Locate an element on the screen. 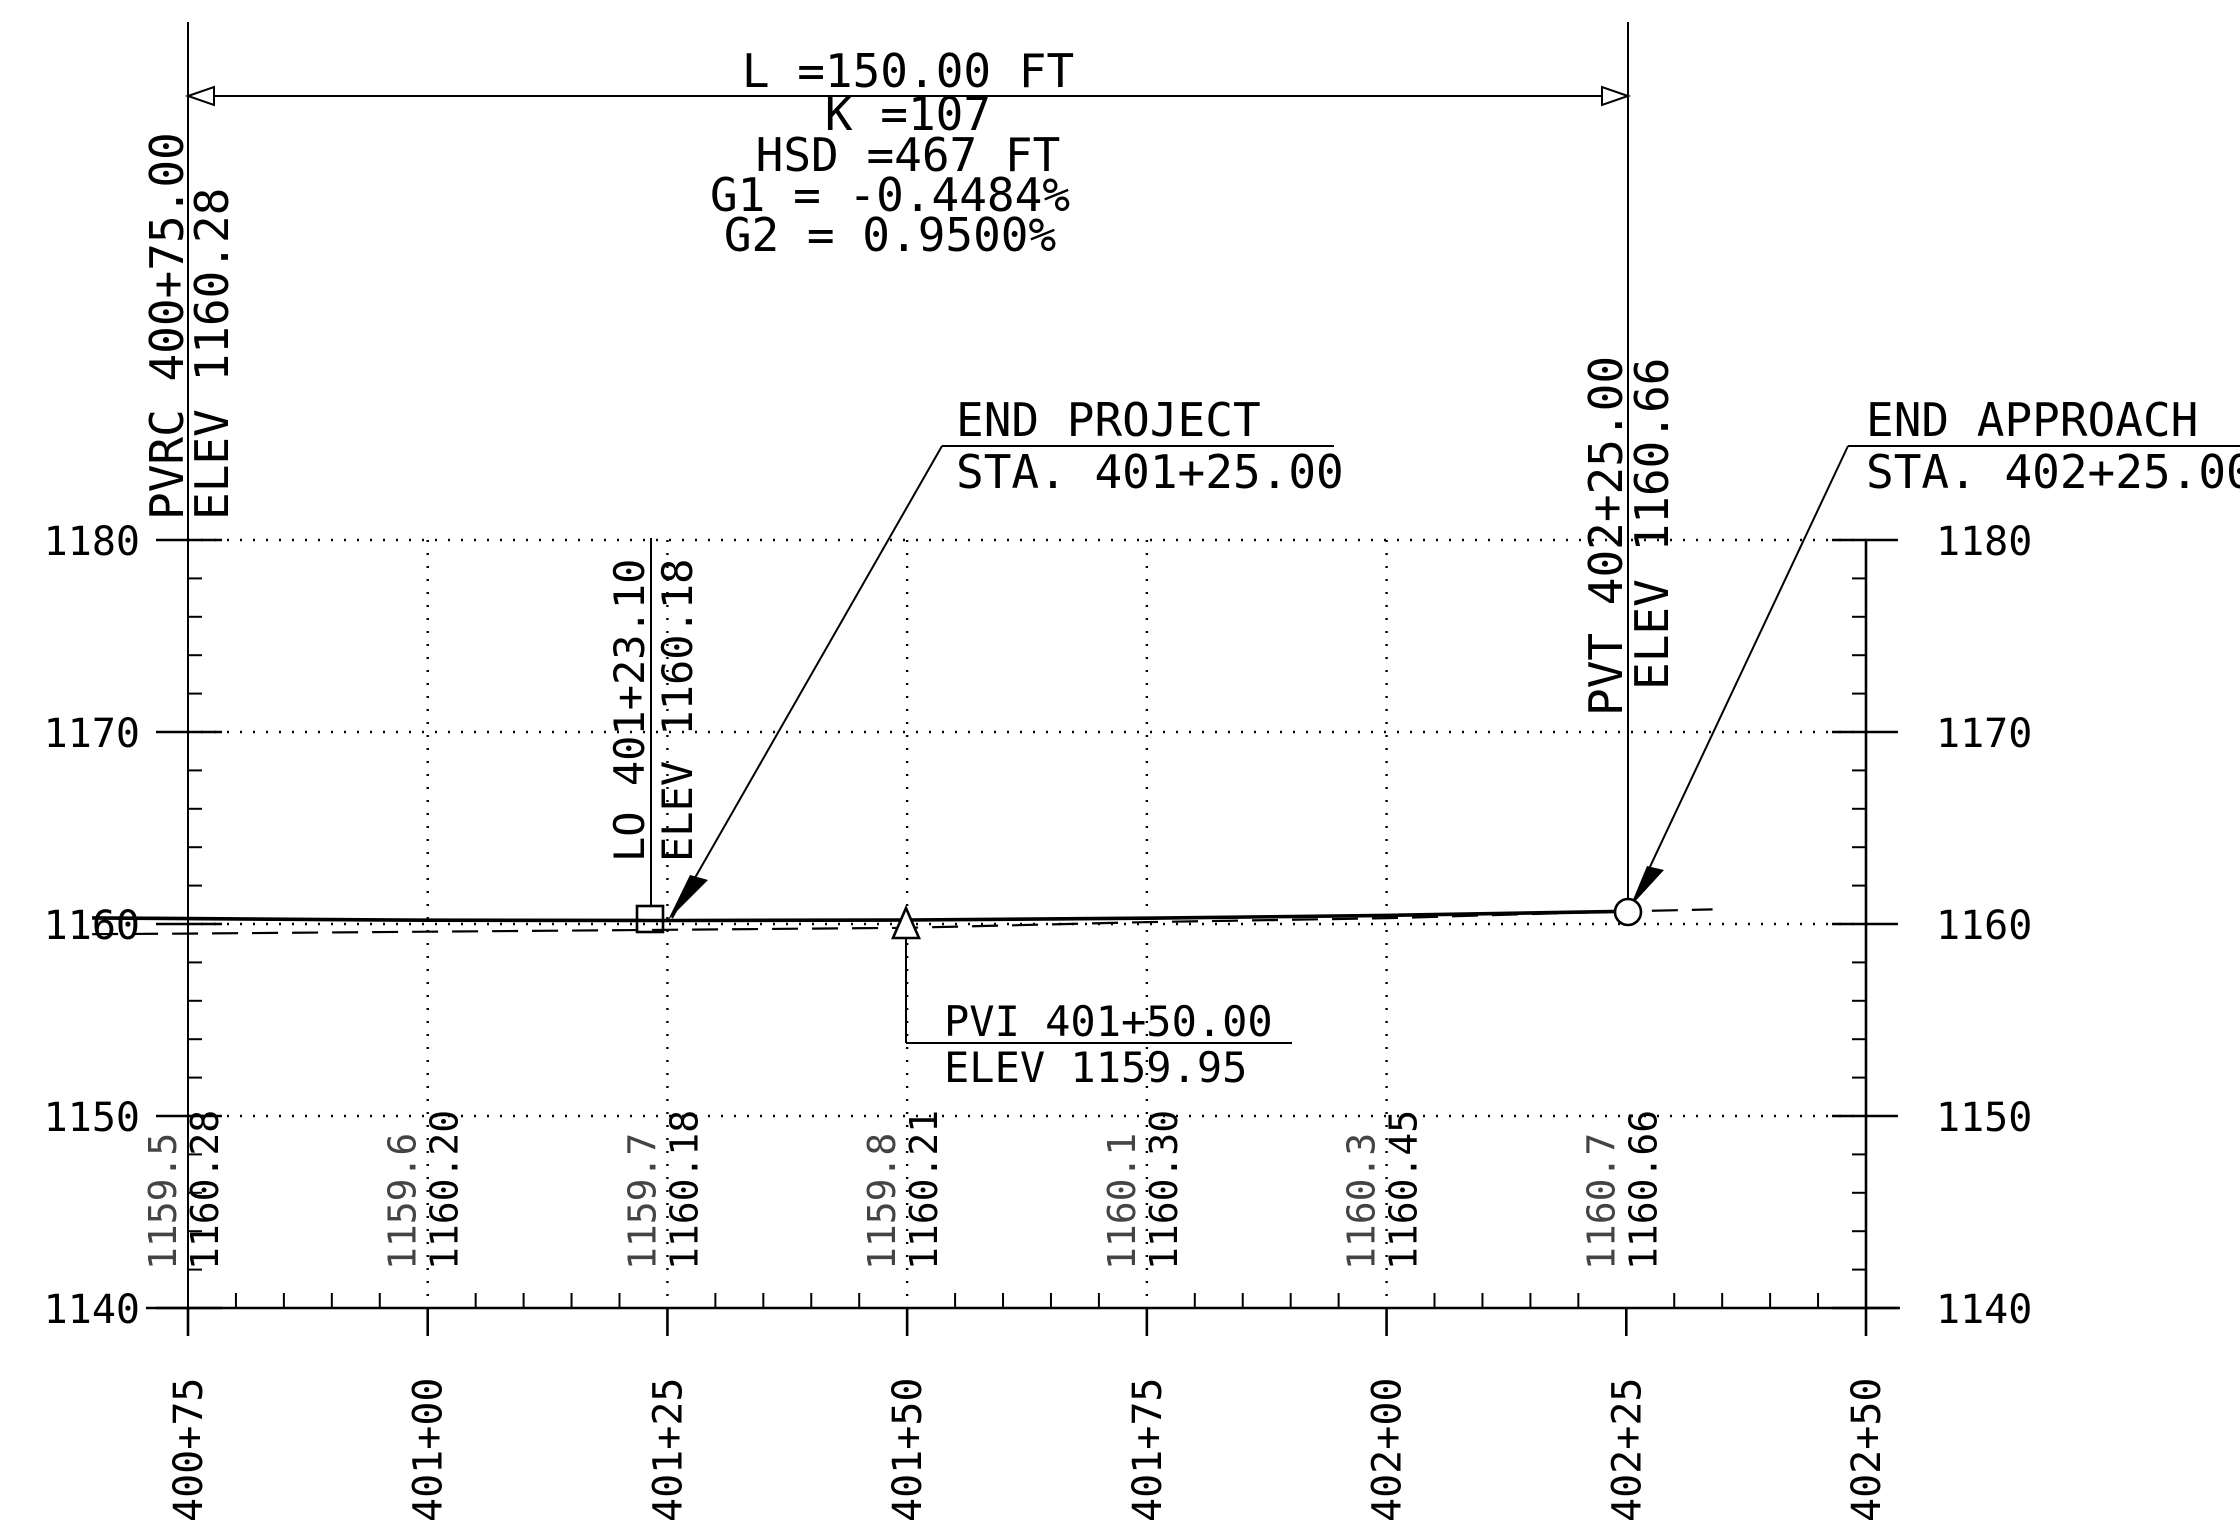 This screenshot has height=1534, width=2240. end-project-station: STA. 401+25.00 is located at coordinates (1150, 472).